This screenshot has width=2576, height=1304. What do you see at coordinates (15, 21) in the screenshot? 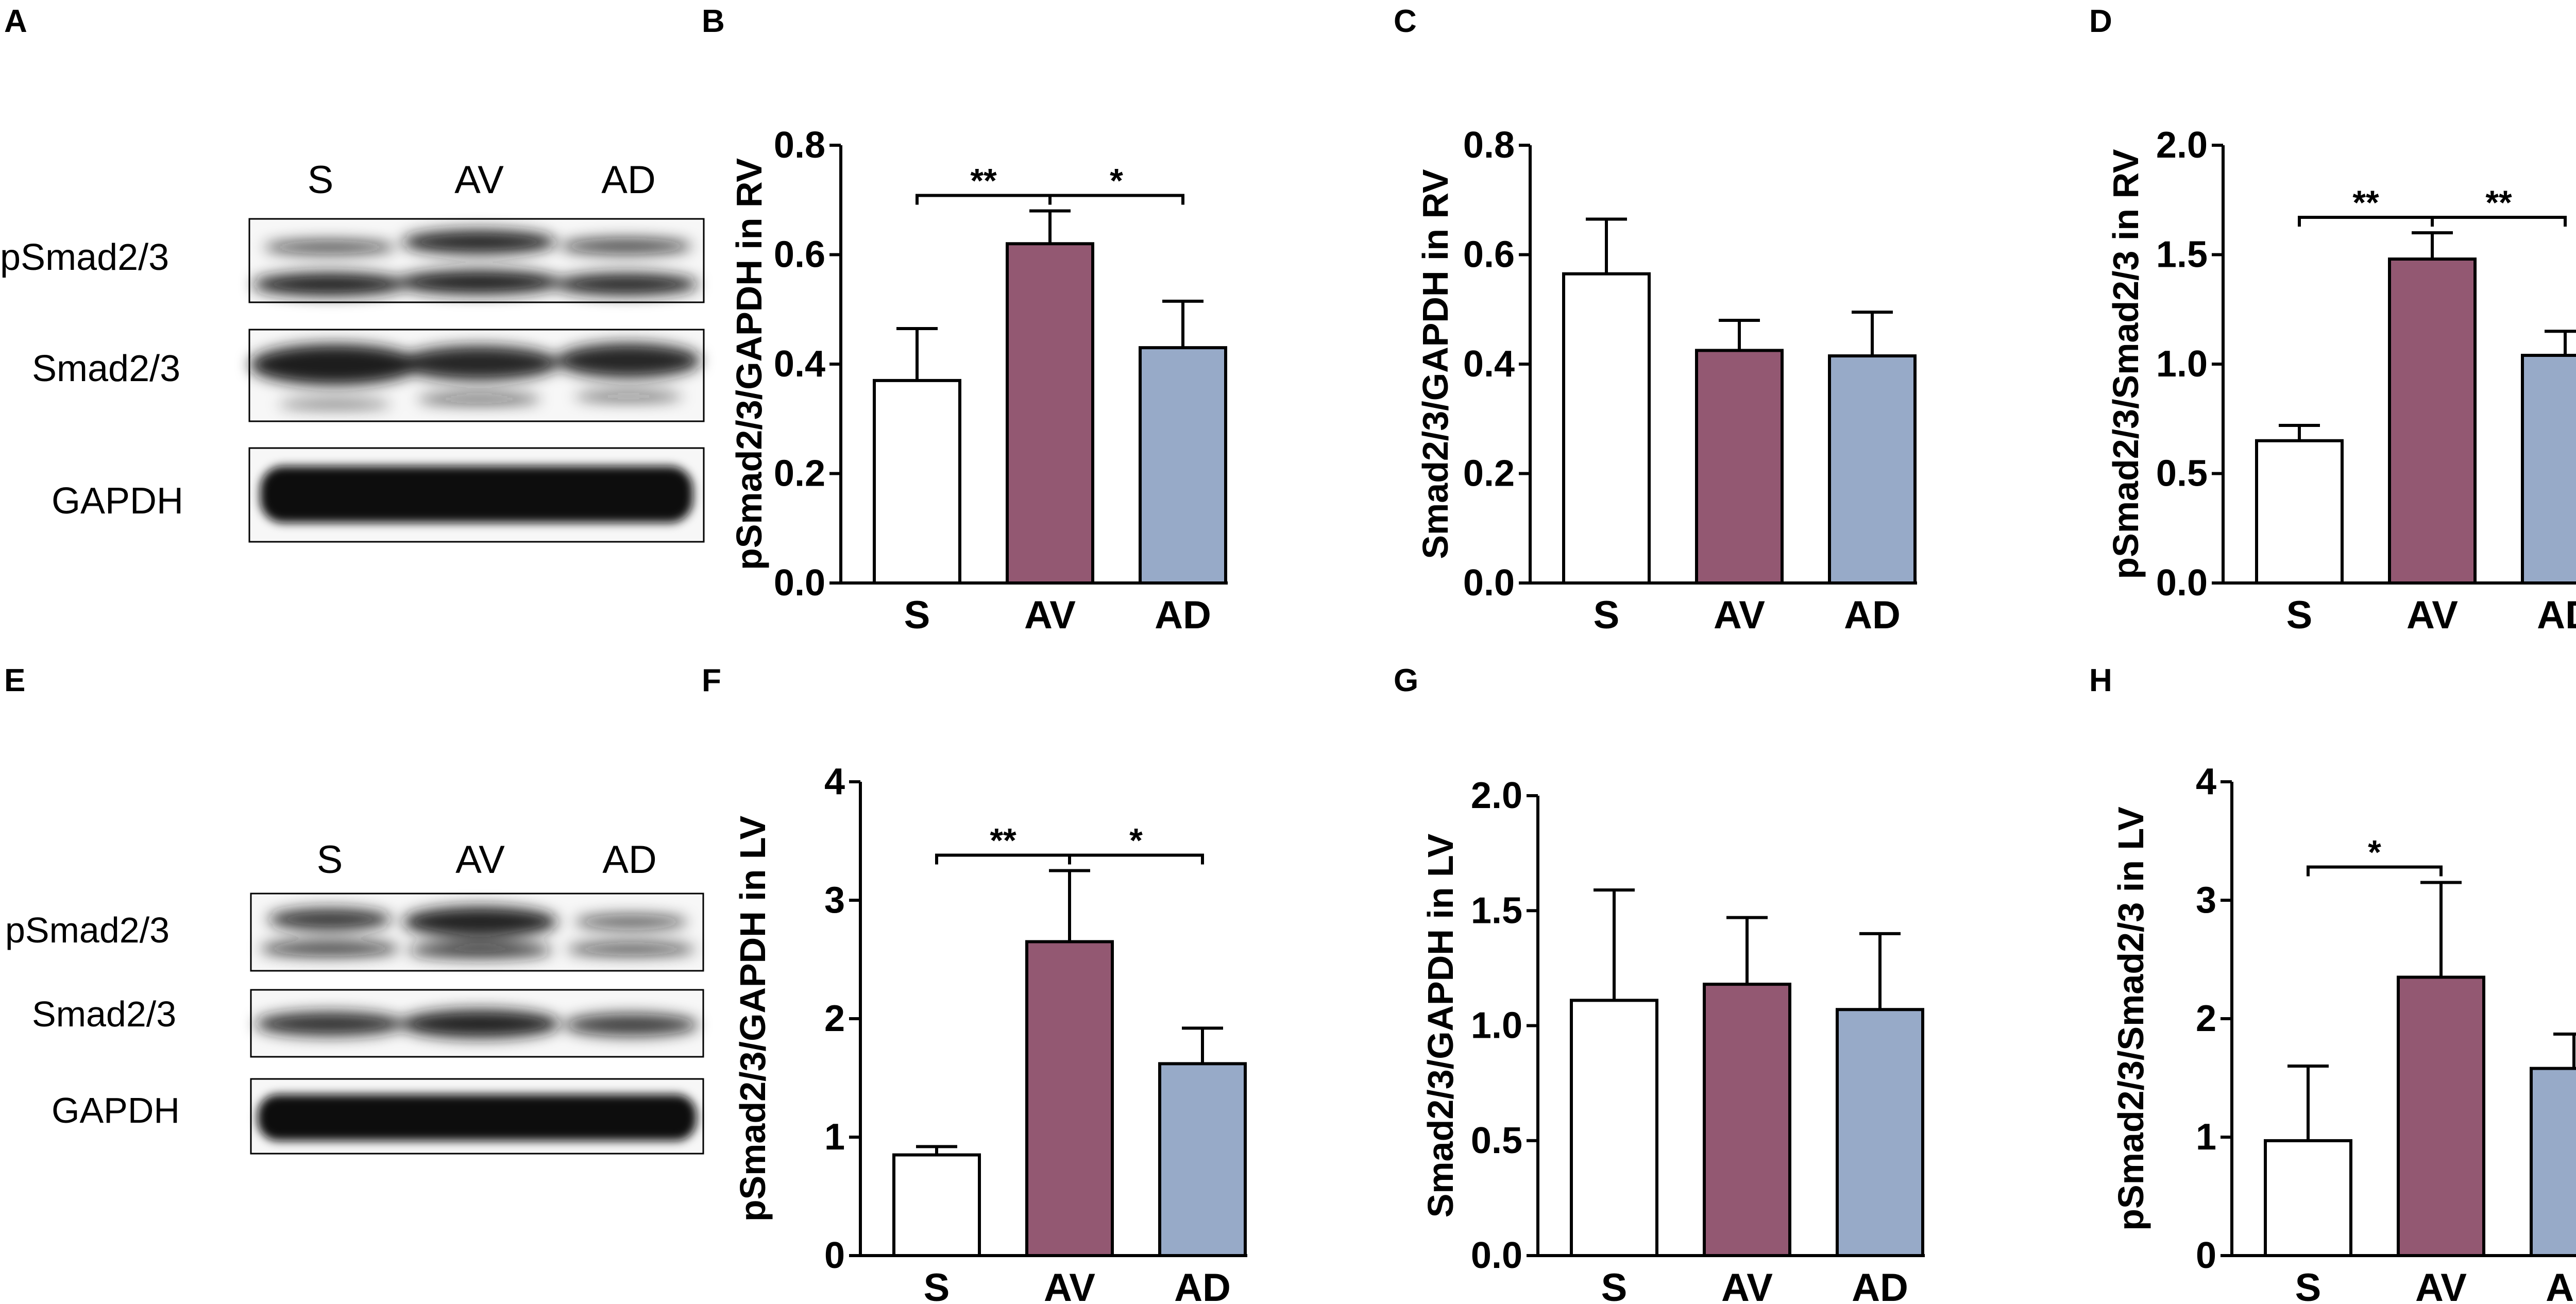
I see `panel-letter-a: A` at bounding box center [15, 21].